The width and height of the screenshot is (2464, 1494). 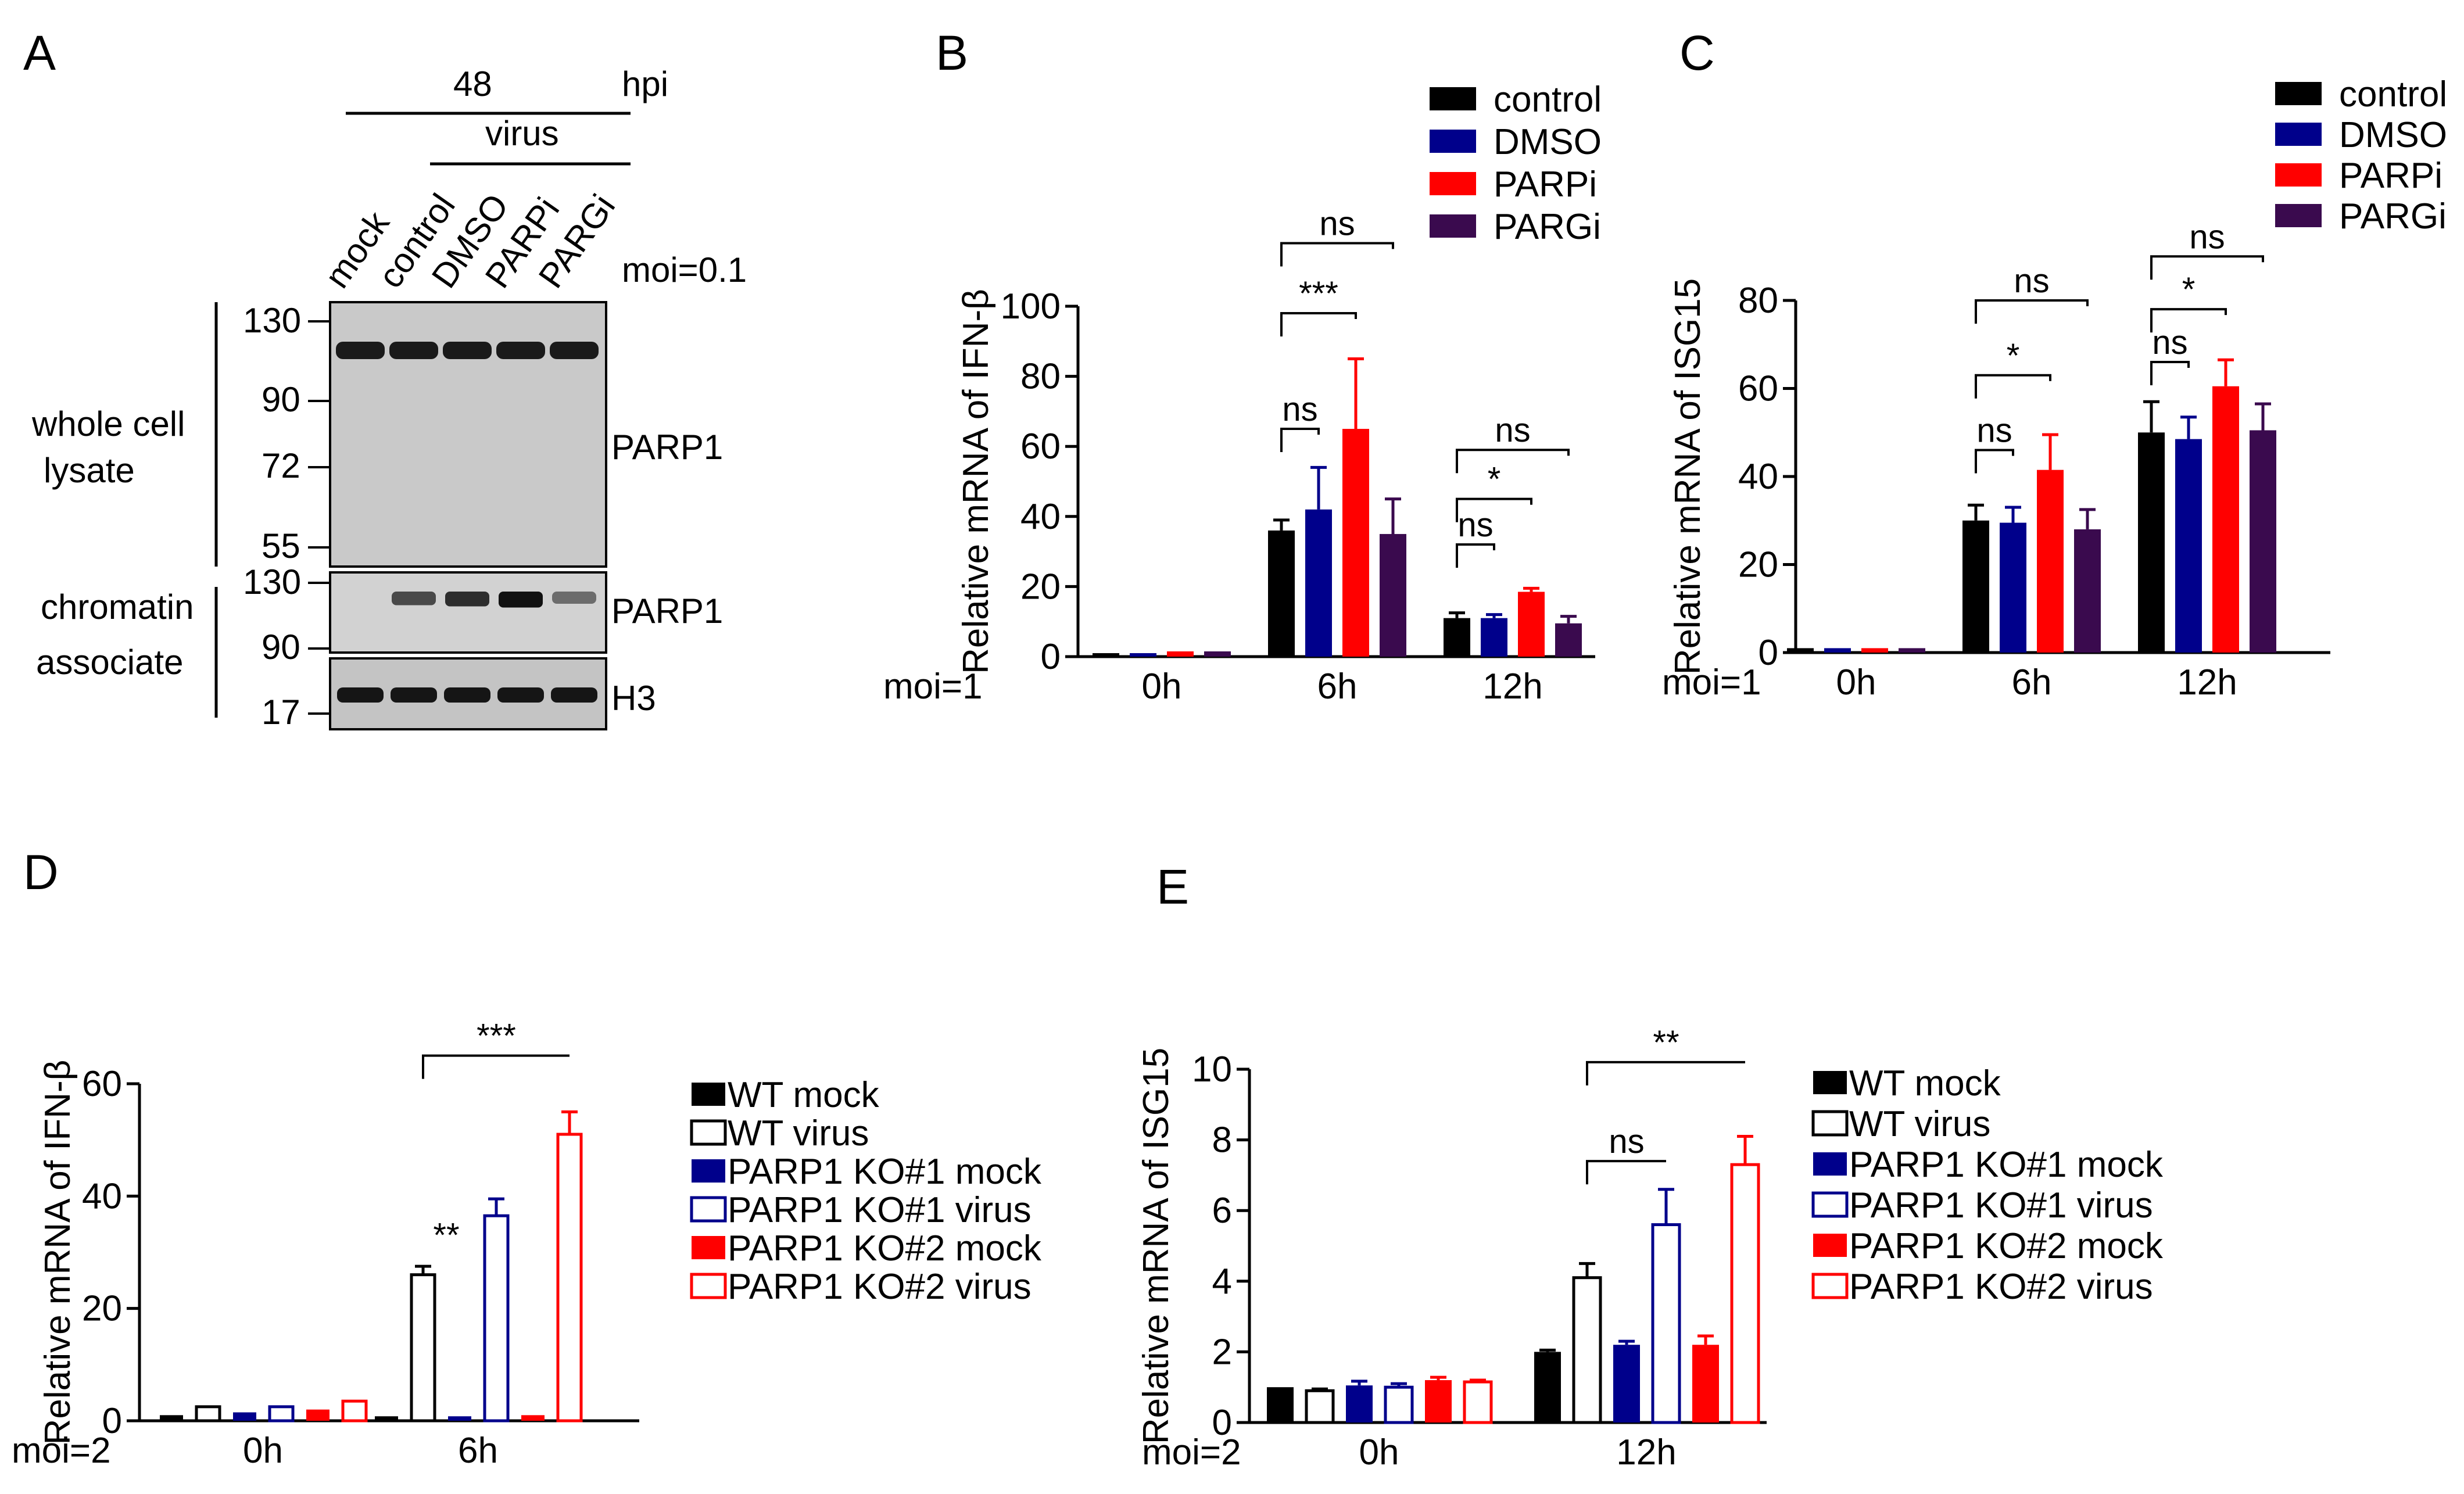 I want to click on significance-label: **, so click(x=446, y=1235).